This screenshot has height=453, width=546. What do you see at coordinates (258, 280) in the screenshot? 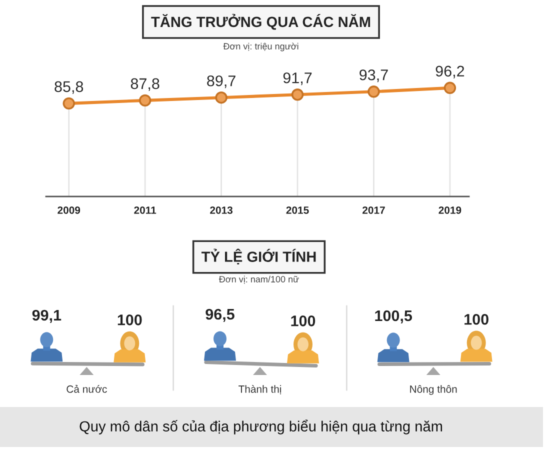
I see `text: Đơn vị: nam/100 nữ` at bounding box center [258, 280].